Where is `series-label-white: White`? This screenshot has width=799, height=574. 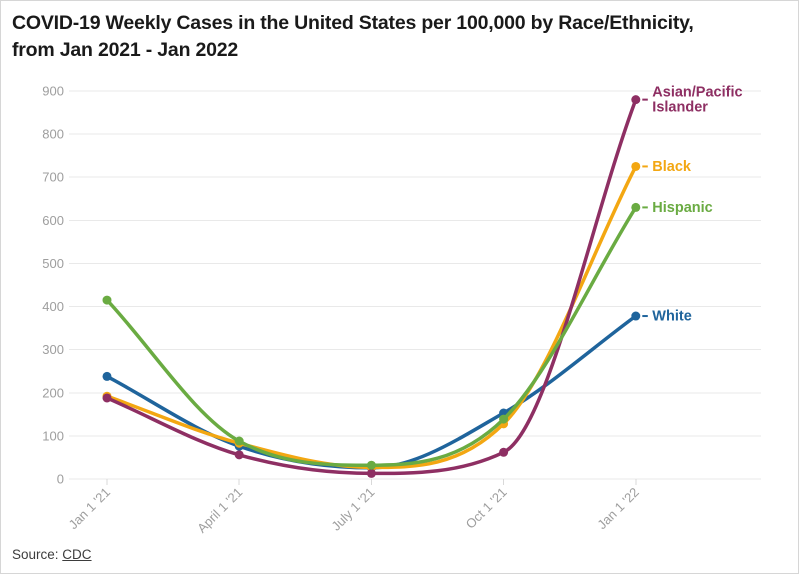
series-label-white: White is located at coordinates (671, 317).